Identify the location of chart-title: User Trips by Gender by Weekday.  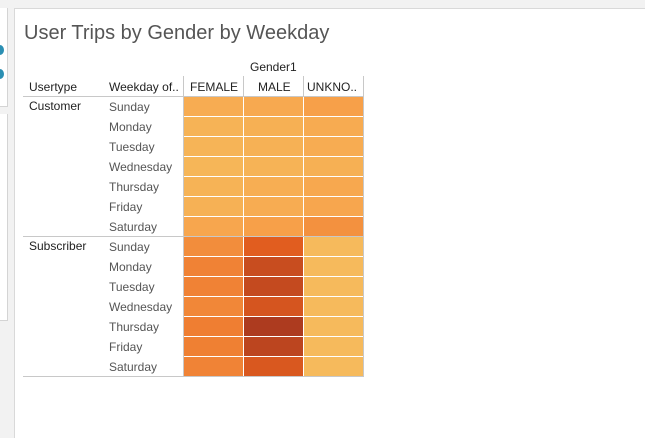
(177, 33).